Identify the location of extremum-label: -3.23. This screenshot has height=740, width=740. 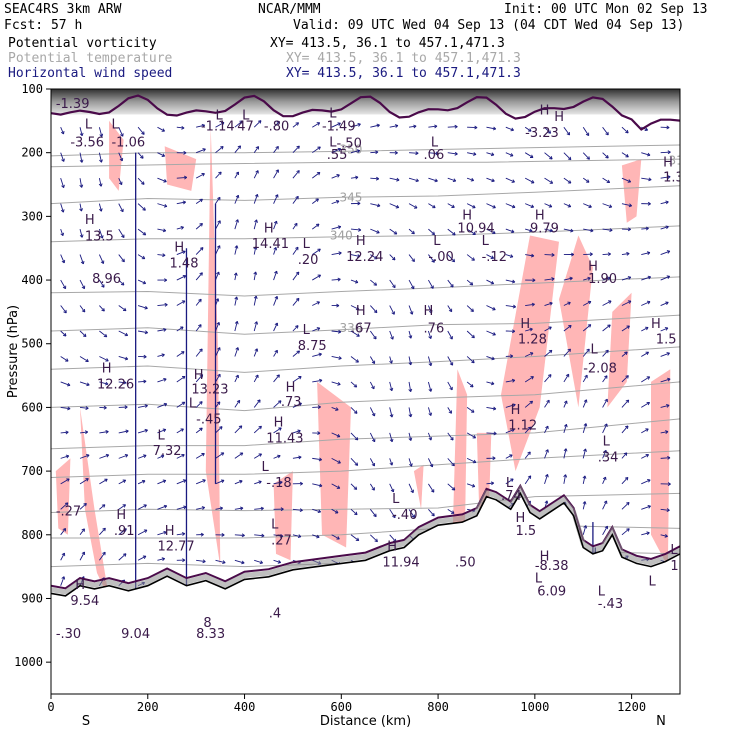
(542, 133).